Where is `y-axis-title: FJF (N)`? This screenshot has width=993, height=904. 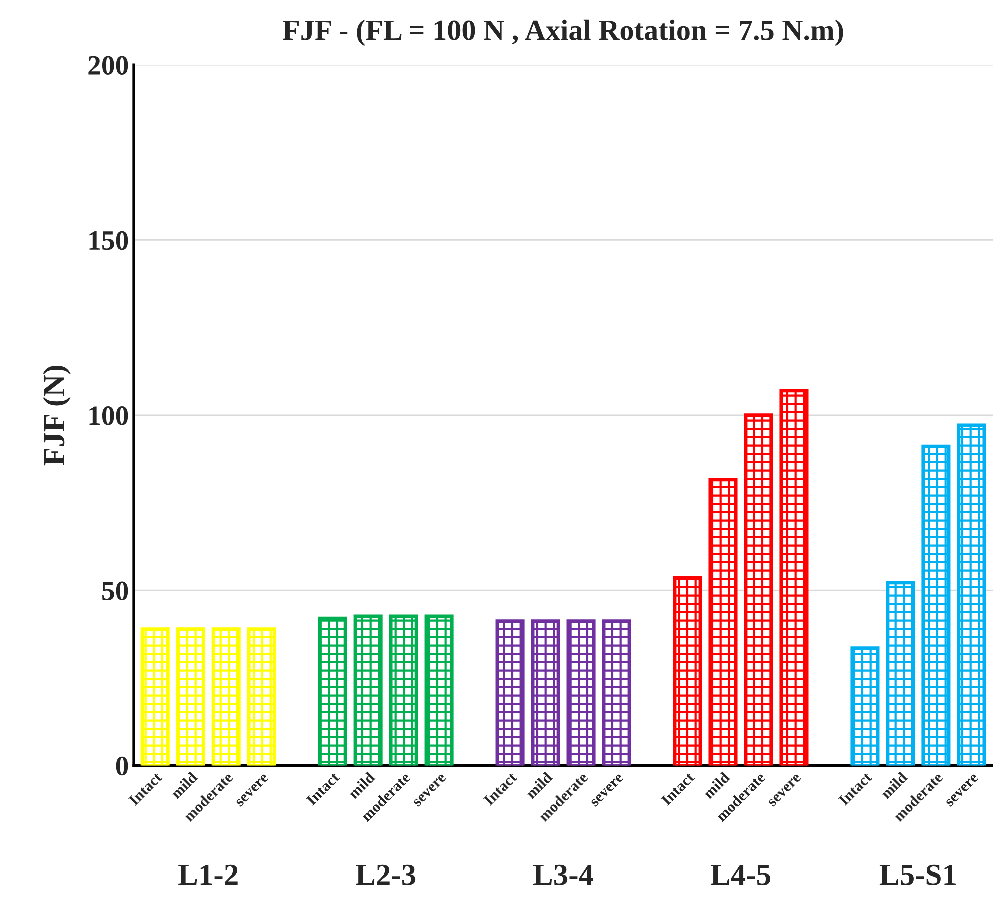 y-axis-title: FJF (N) is located at coordinates (57, 416).